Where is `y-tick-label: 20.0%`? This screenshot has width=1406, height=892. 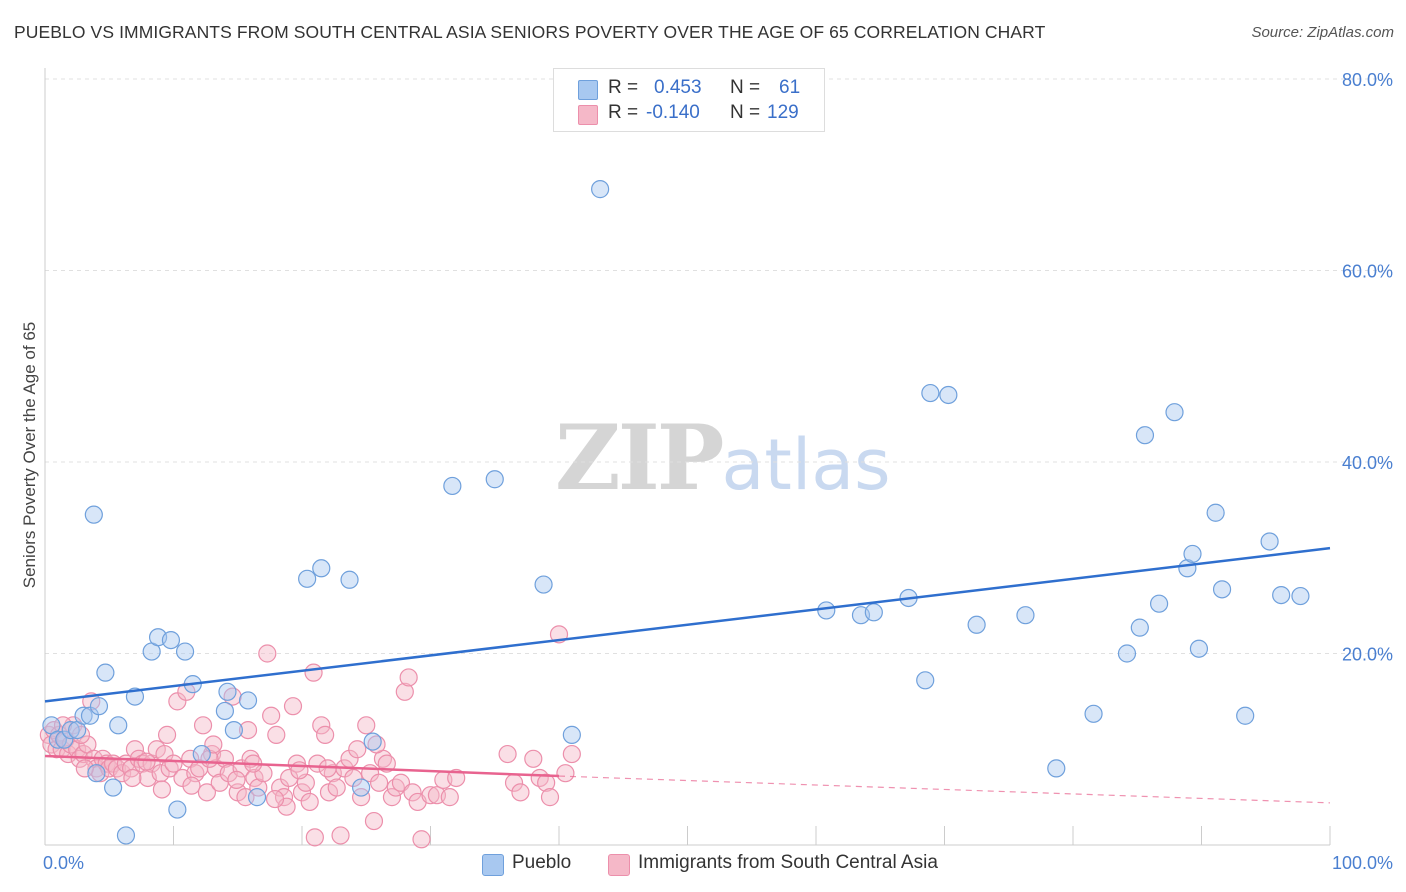
y-tick-label: 20.0% is located at coordinates (1367, 655).